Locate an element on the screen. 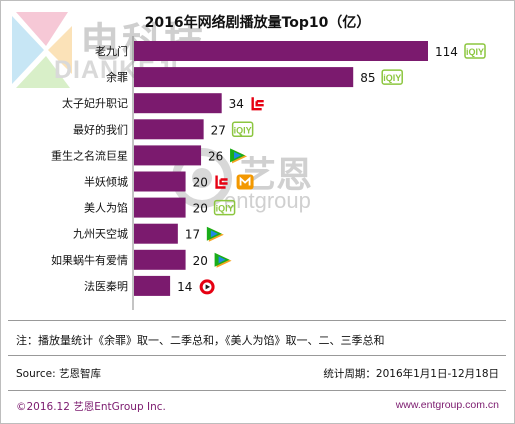  mgtv-icon is located at coordinates (245, 182).